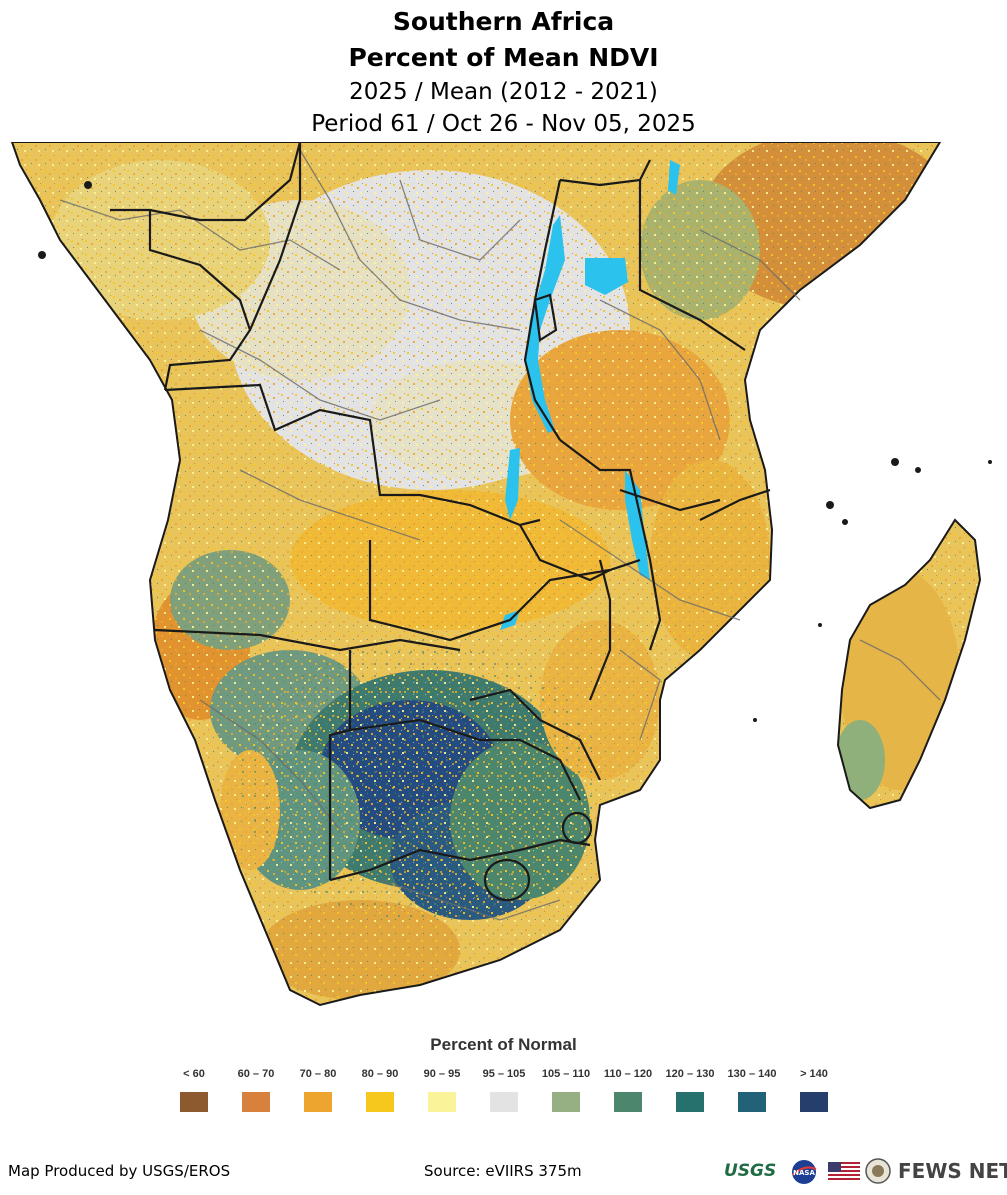 The image size is (1007, 1195). What do you see at coordinates (690, 1074) in the screenshot?
I see `legend-item-label: 120 – 130` at bounding box center [690, 1074].